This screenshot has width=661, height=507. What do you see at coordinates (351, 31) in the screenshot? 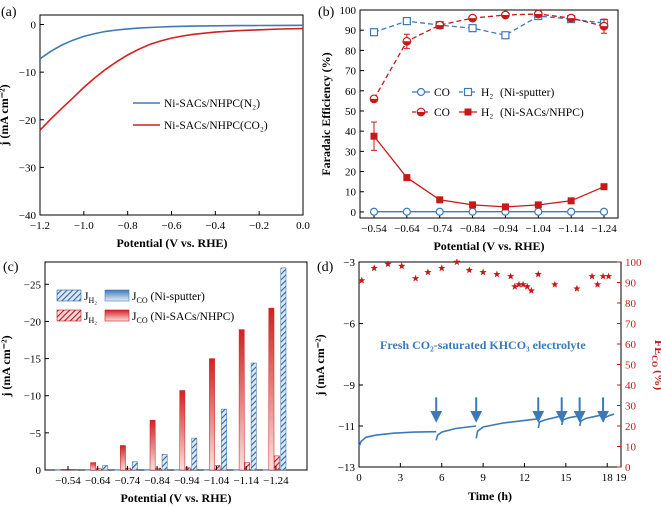
I see `y-tick-label: 90` at bounding box center [351, 31].